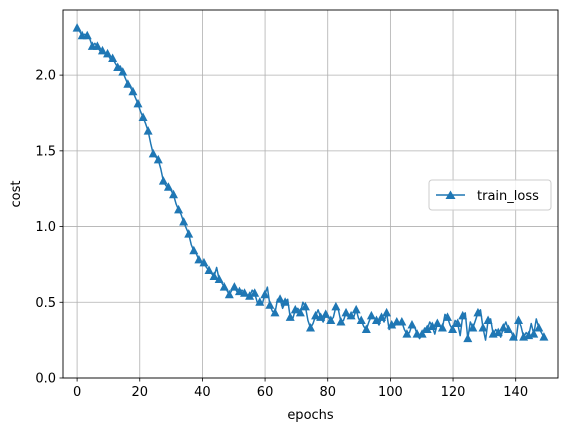 The width and height of the screenshot is (567, 432). I want to click on x-tick-label: 20, so click(139, 392).